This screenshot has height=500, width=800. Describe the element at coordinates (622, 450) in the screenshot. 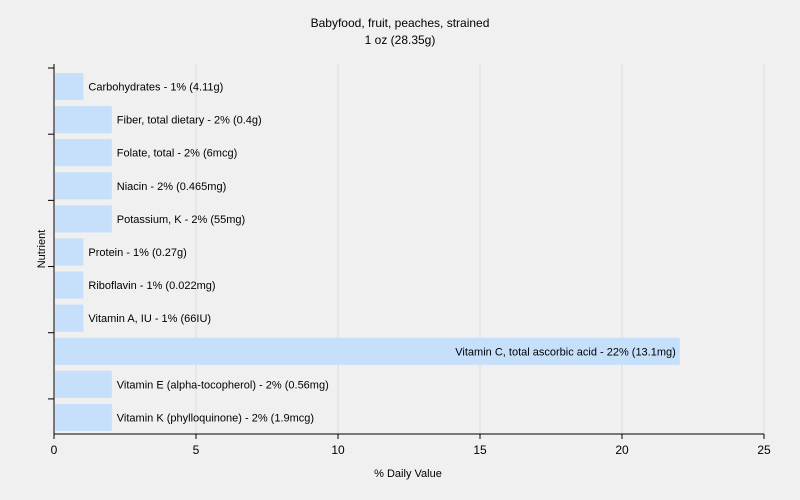

I see `x-tick-label: 20` at that location.